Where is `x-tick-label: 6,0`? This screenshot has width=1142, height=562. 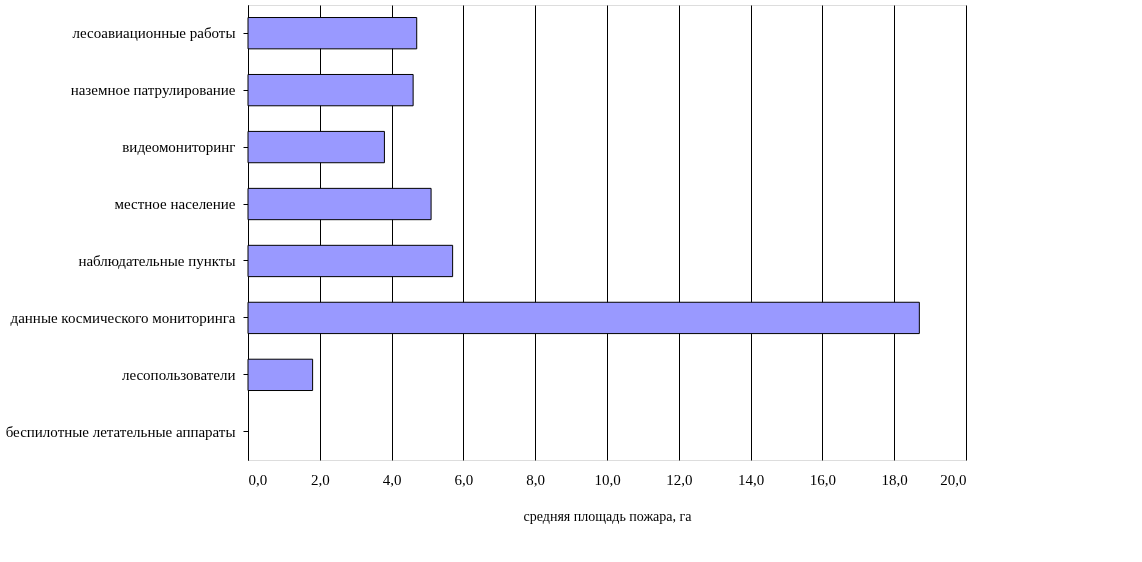
x-tick-label: 6,0 is located at coordinates (464, 479).